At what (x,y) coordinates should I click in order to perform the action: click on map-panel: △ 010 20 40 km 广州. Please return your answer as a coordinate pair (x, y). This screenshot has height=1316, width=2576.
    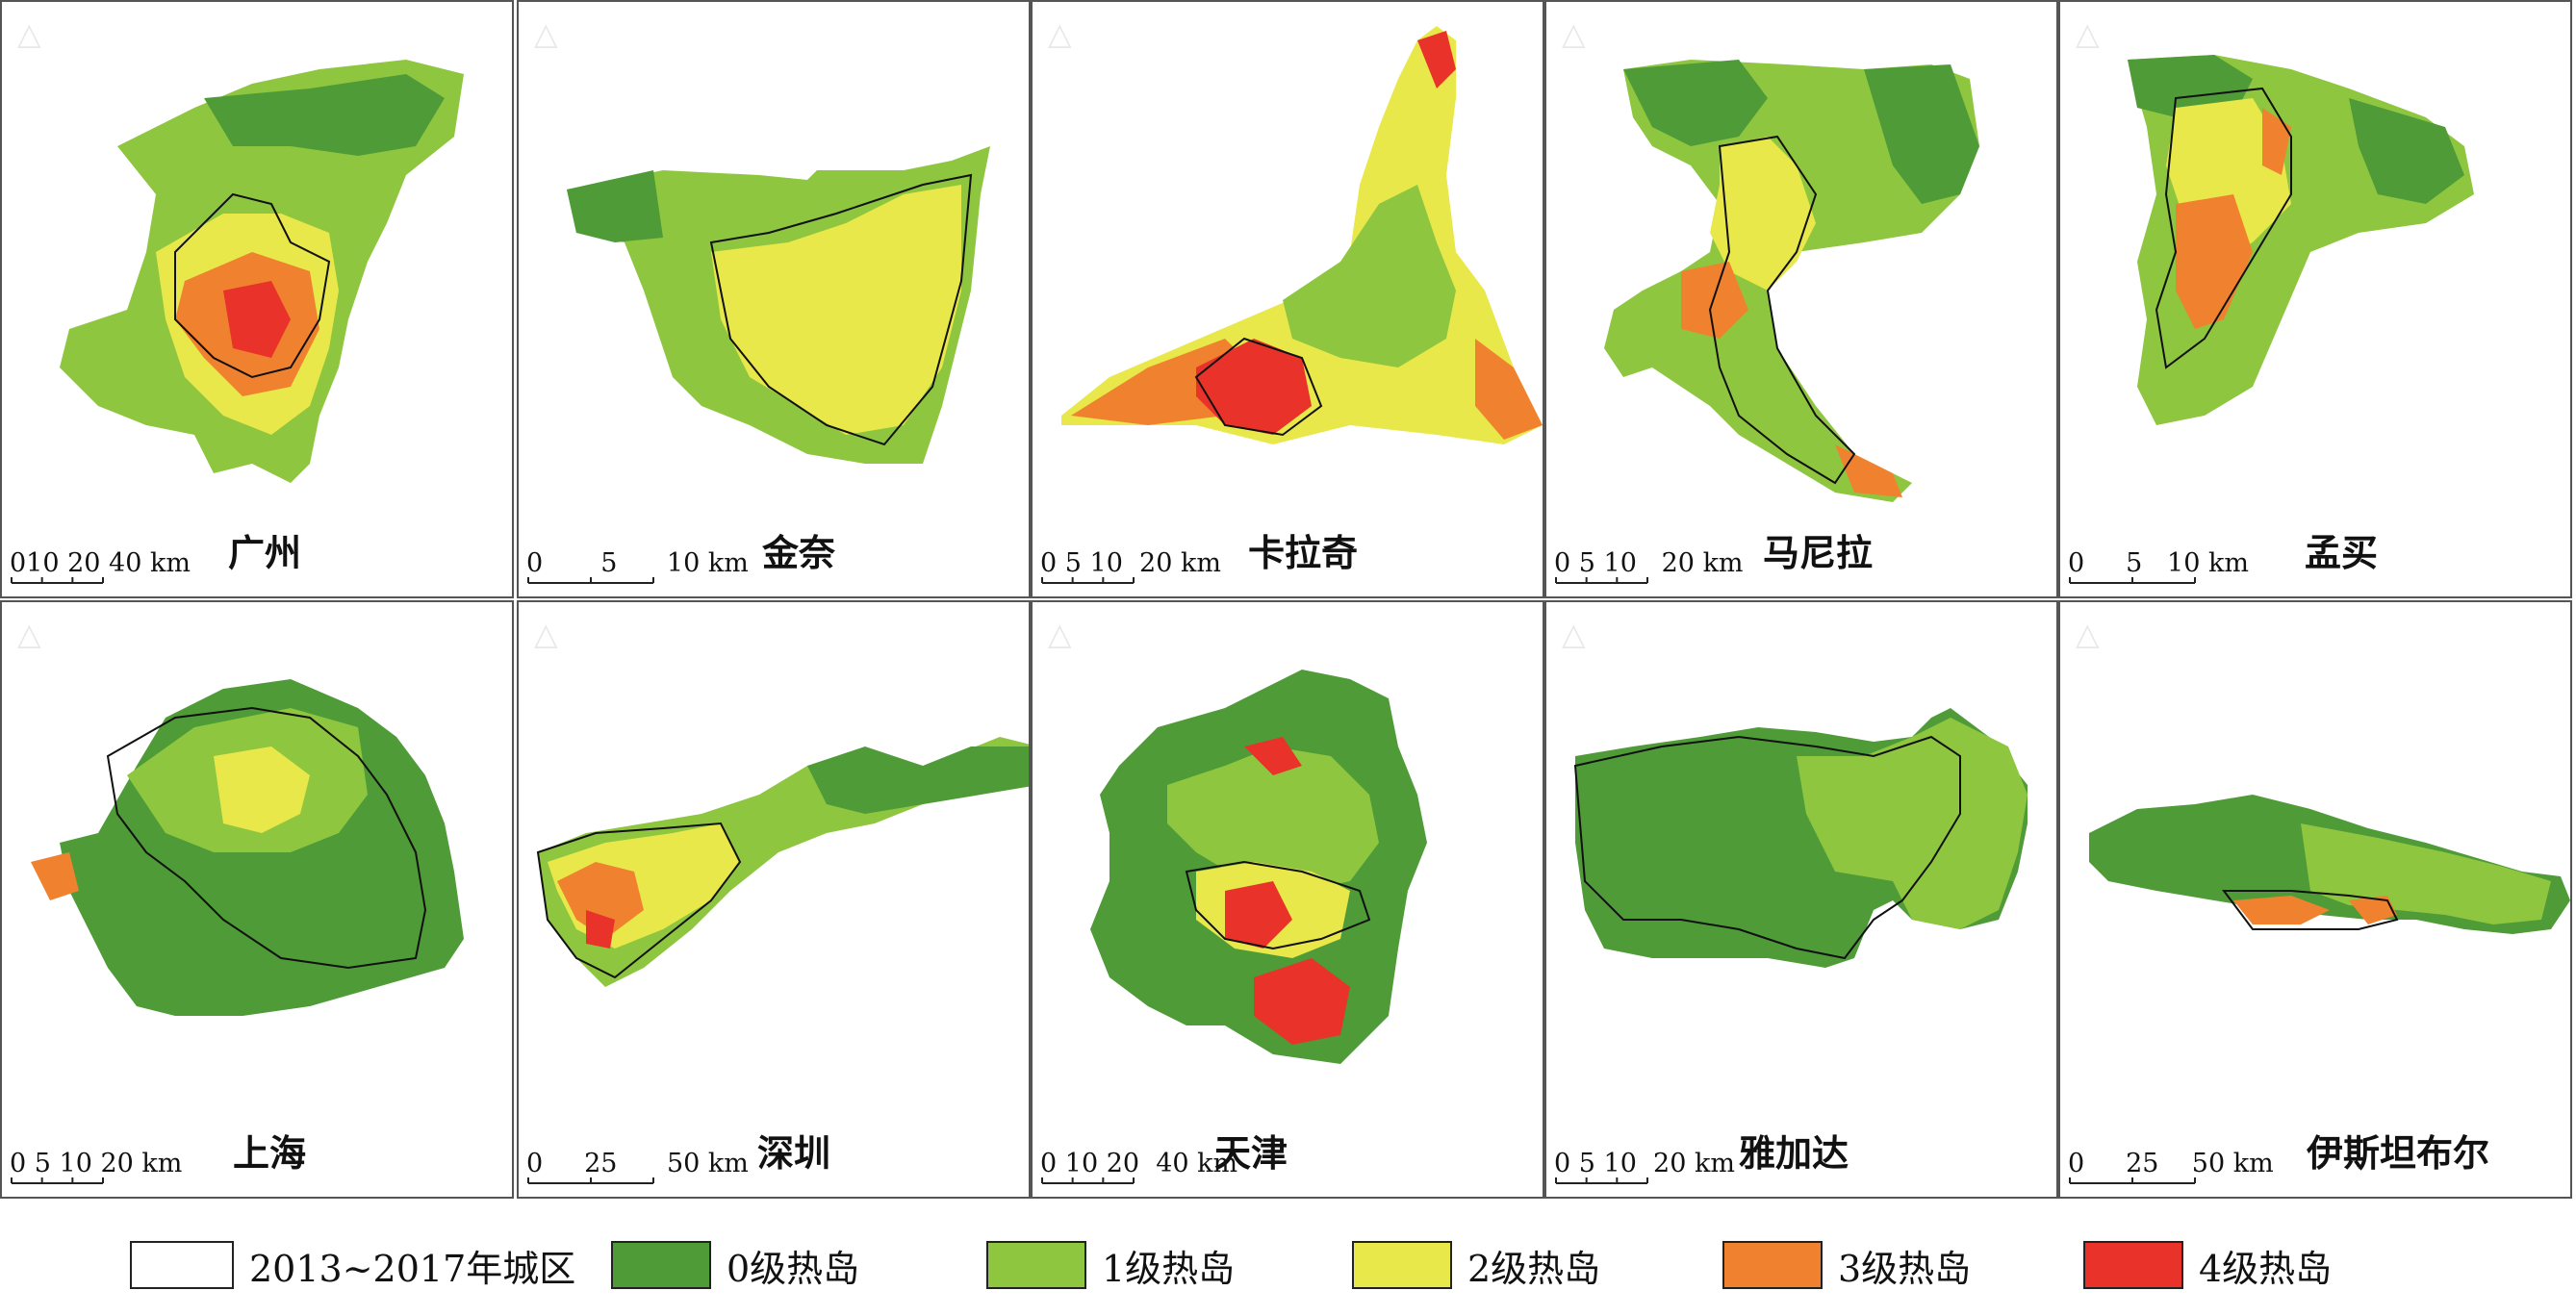
    Looking at the image, I should click on (257, 299).